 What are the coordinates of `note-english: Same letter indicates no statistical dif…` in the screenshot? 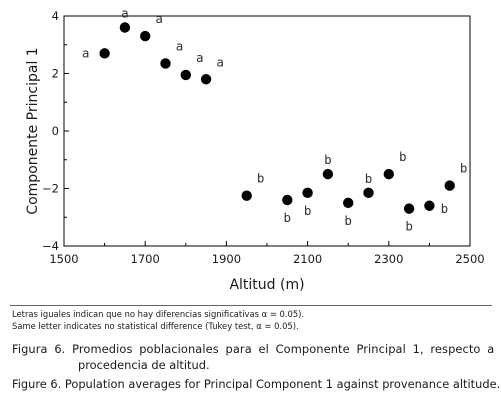 It's located at (155, 326).